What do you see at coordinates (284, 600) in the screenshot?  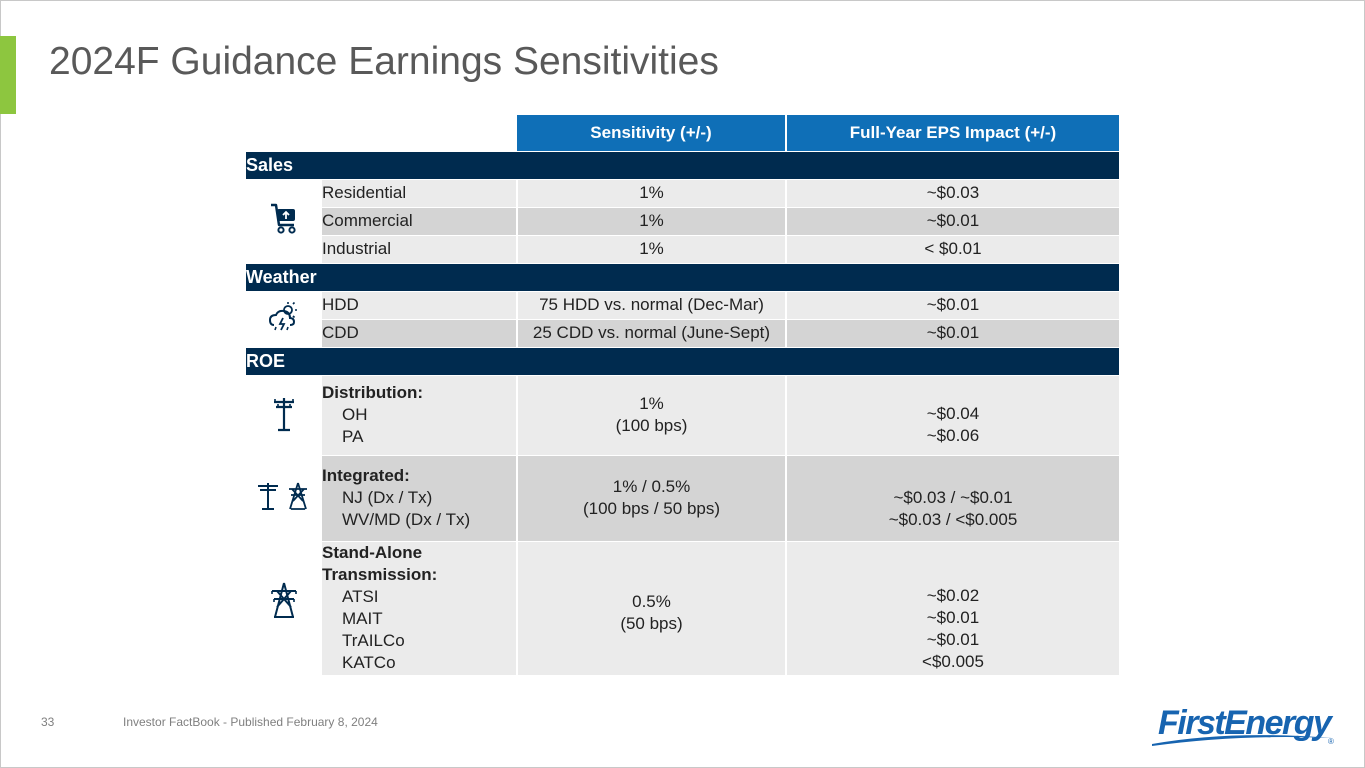 I see `transmission-tower-icon` at bounding box center [284, 600].